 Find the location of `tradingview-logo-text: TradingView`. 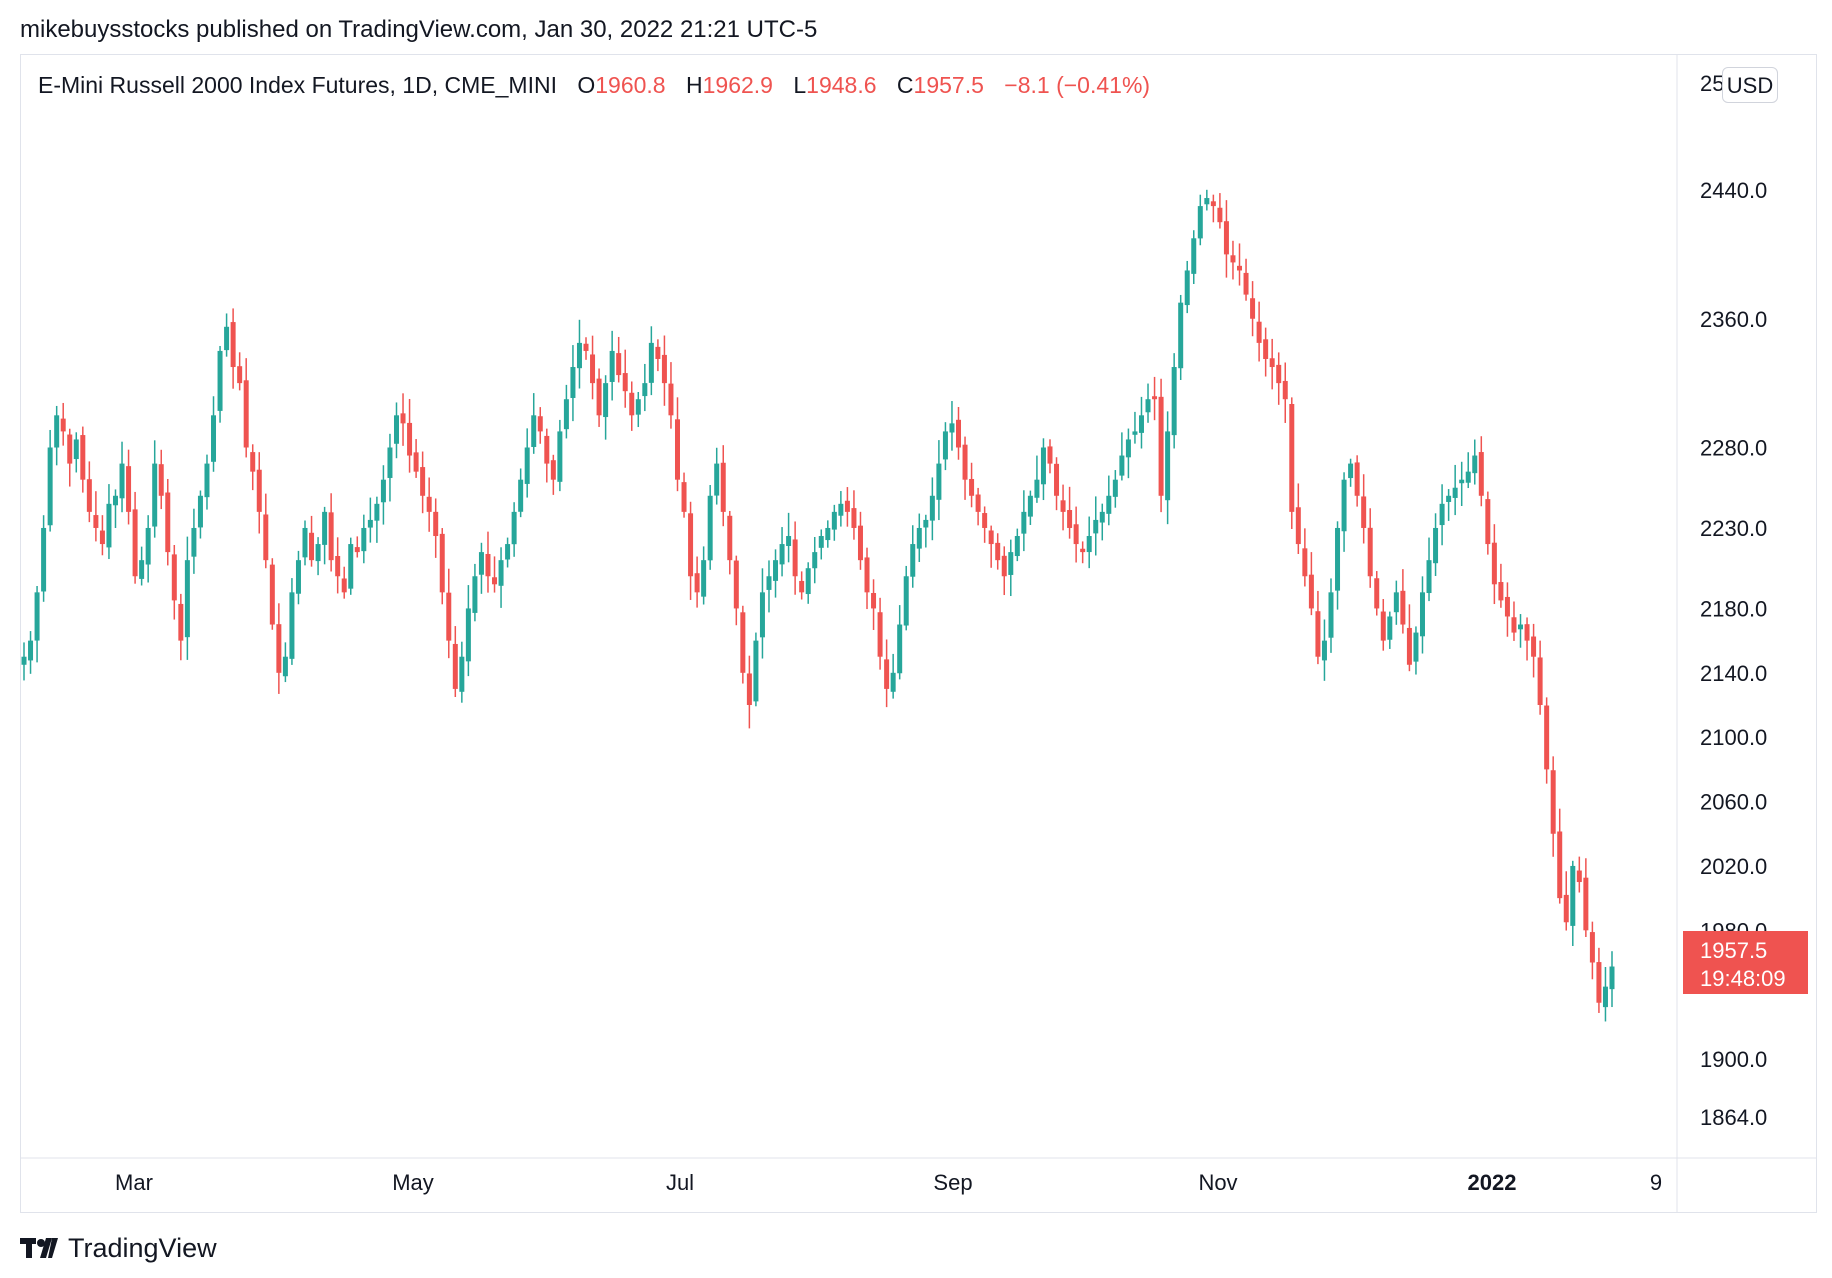

tradingview-logo-text: TradingView is located at coordinates (142, 1247).